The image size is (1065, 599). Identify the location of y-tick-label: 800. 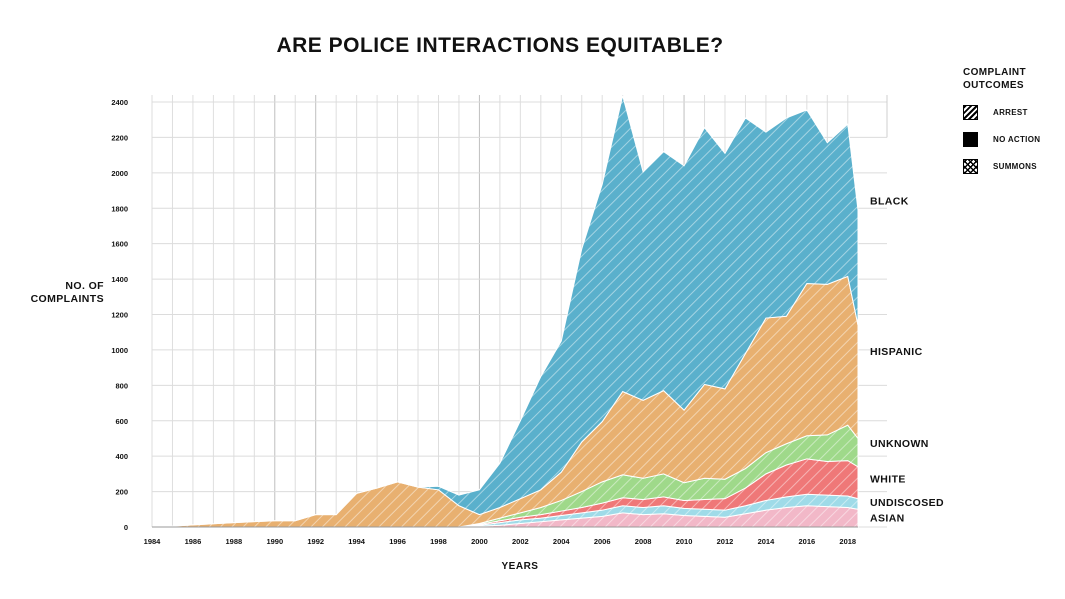
(121, 385).